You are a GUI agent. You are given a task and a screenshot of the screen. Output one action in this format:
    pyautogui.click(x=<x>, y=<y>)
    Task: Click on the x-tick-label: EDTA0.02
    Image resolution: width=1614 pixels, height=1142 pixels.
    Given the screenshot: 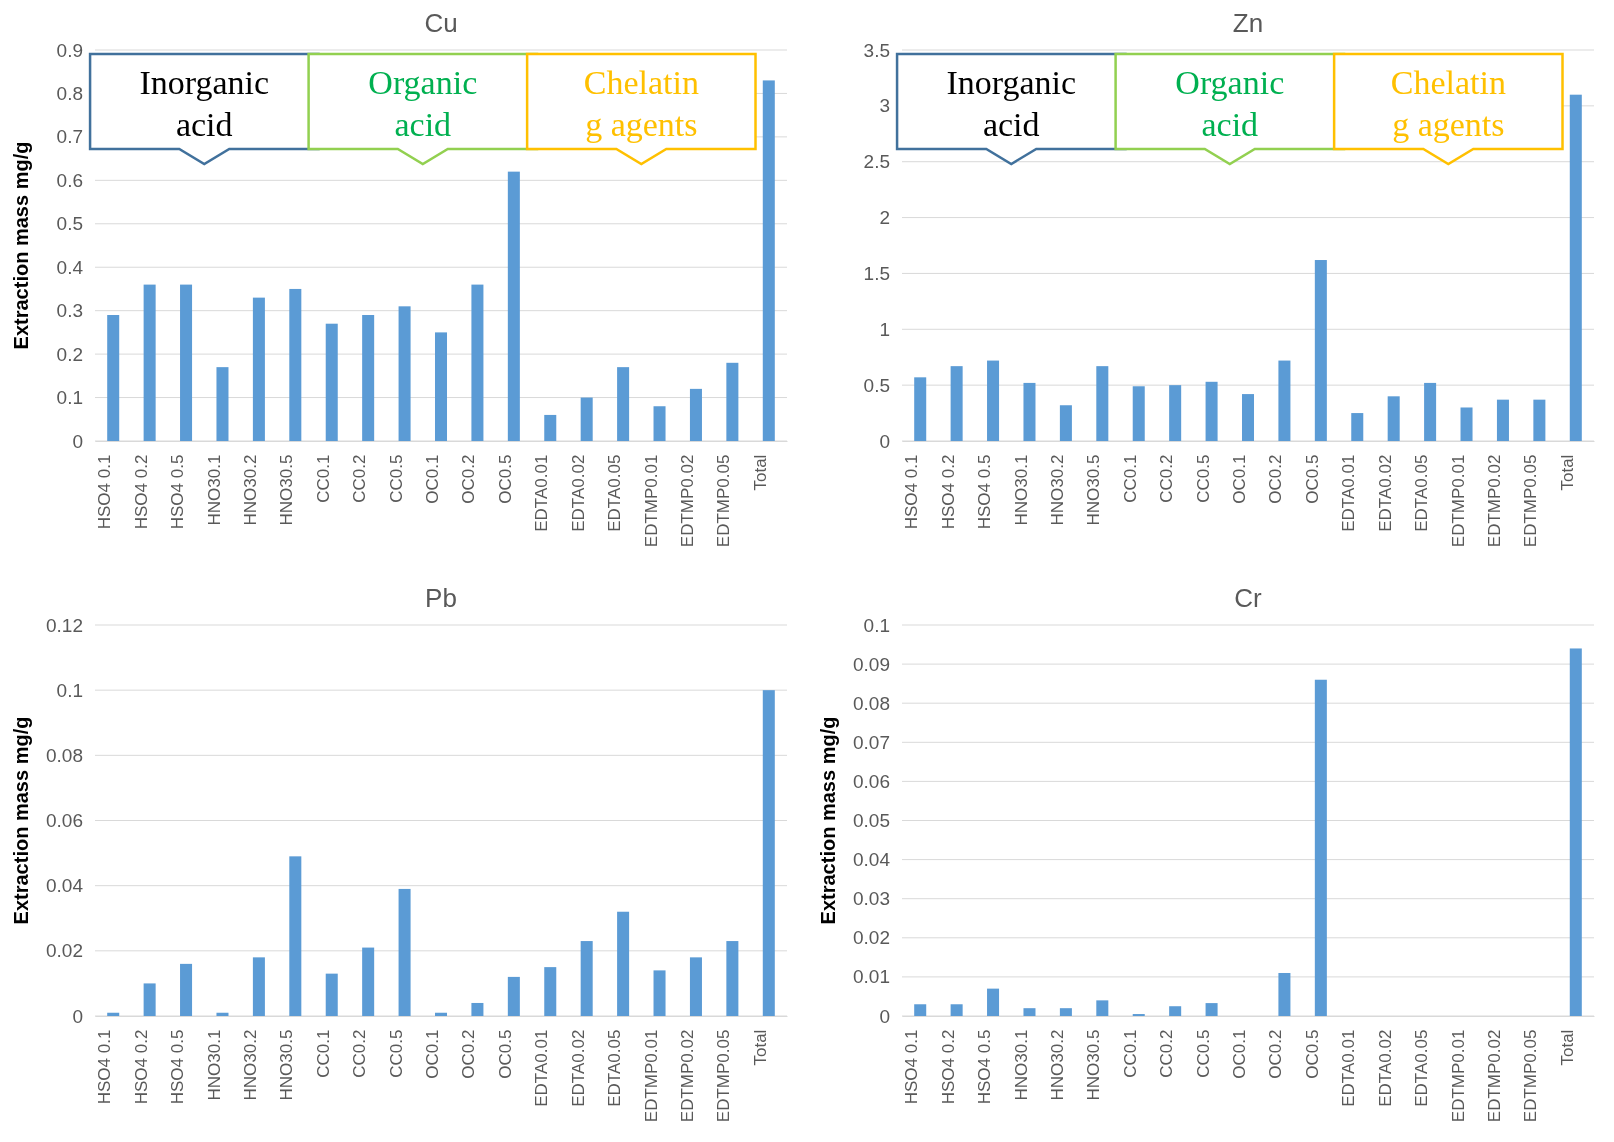 What is the action you would take?
    pyautogui.click(x=1385, y=1068)
    